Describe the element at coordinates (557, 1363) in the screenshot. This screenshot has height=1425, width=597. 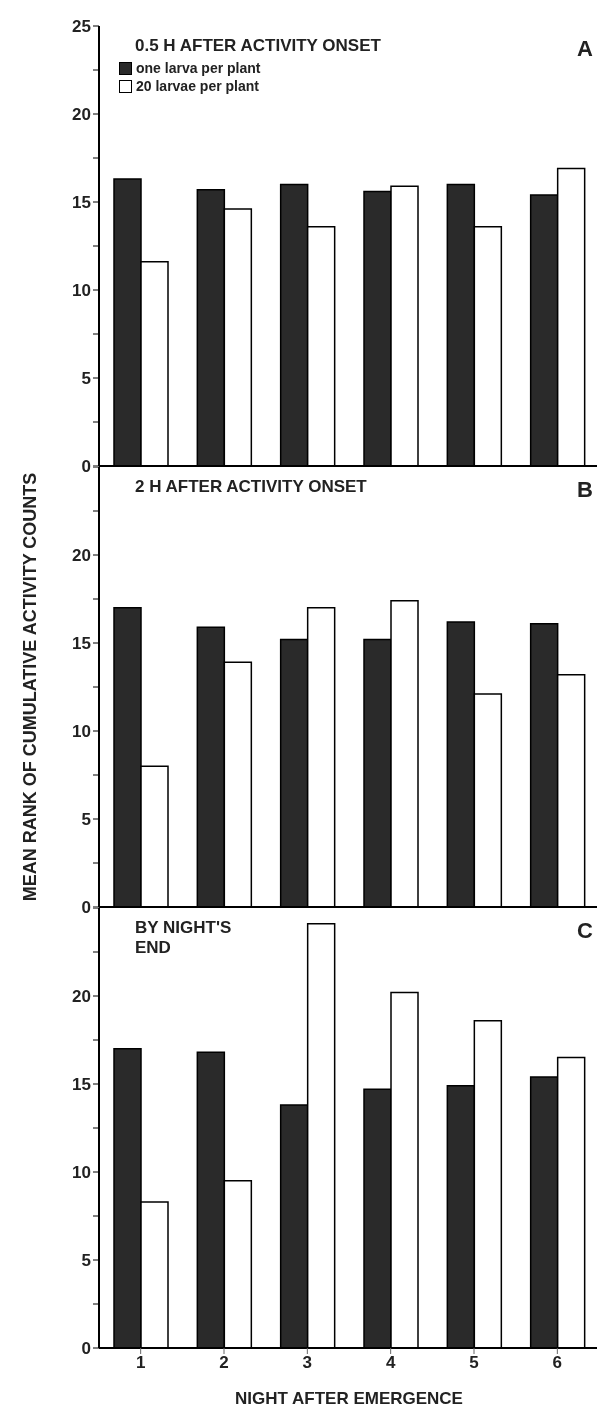
I see `x-tick-label: 6` at that location.